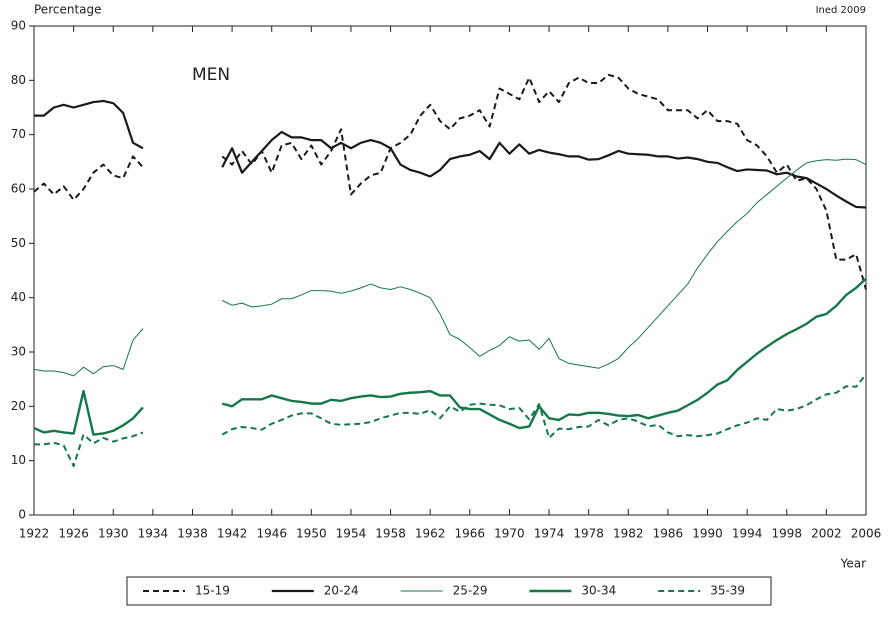  I want to click on legend-label: 20-24, so click(341, 591).